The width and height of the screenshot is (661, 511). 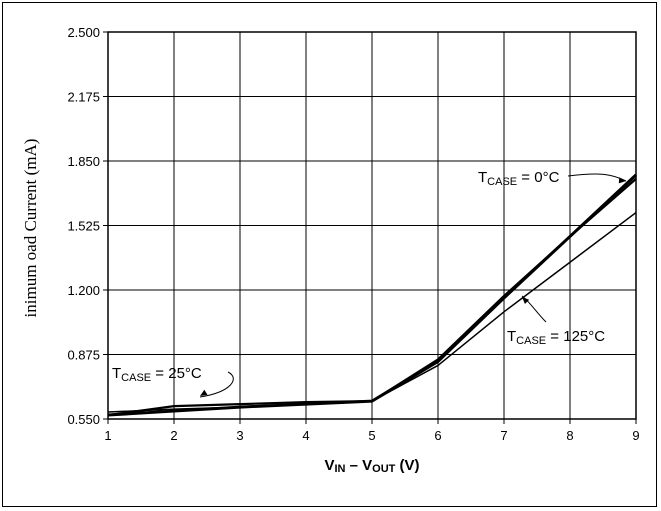 What do you see at coordinates (371, 435) in the screenshot?
I see `x-tick-label: 5` at bounding box center [371, 435].